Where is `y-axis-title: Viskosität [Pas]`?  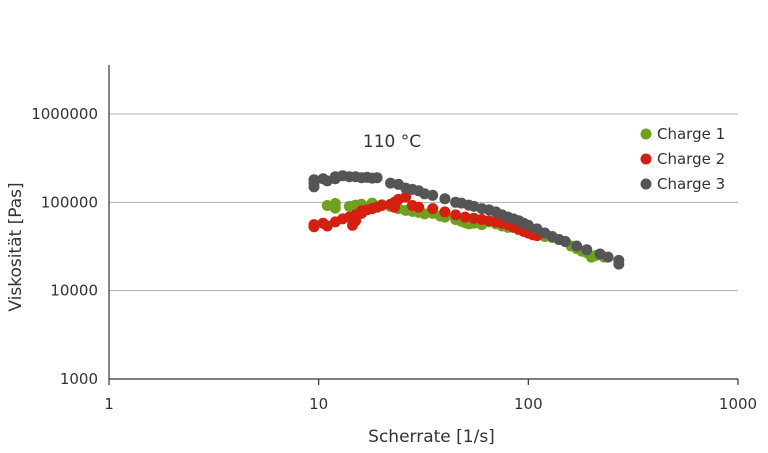 y-axis-title: Viskosität [Pas] is located at coordinates (16, 246).